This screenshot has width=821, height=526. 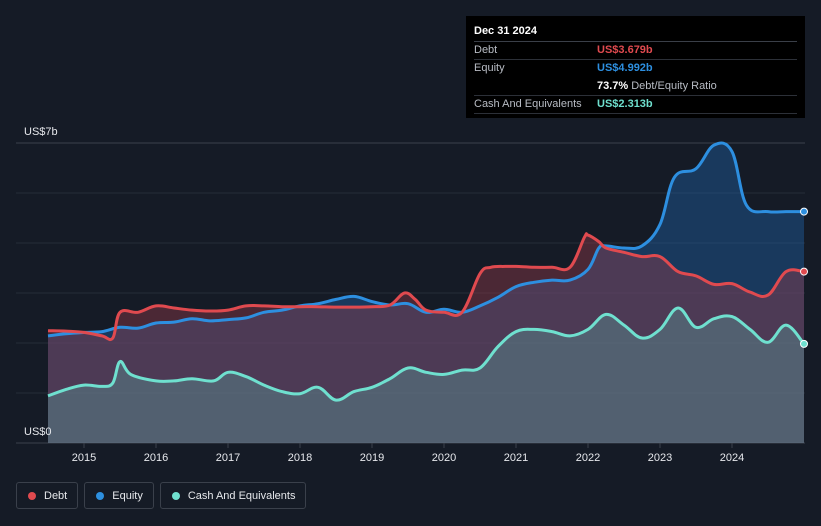 I want to click on series-end-dots, so click(x=804, y=277).